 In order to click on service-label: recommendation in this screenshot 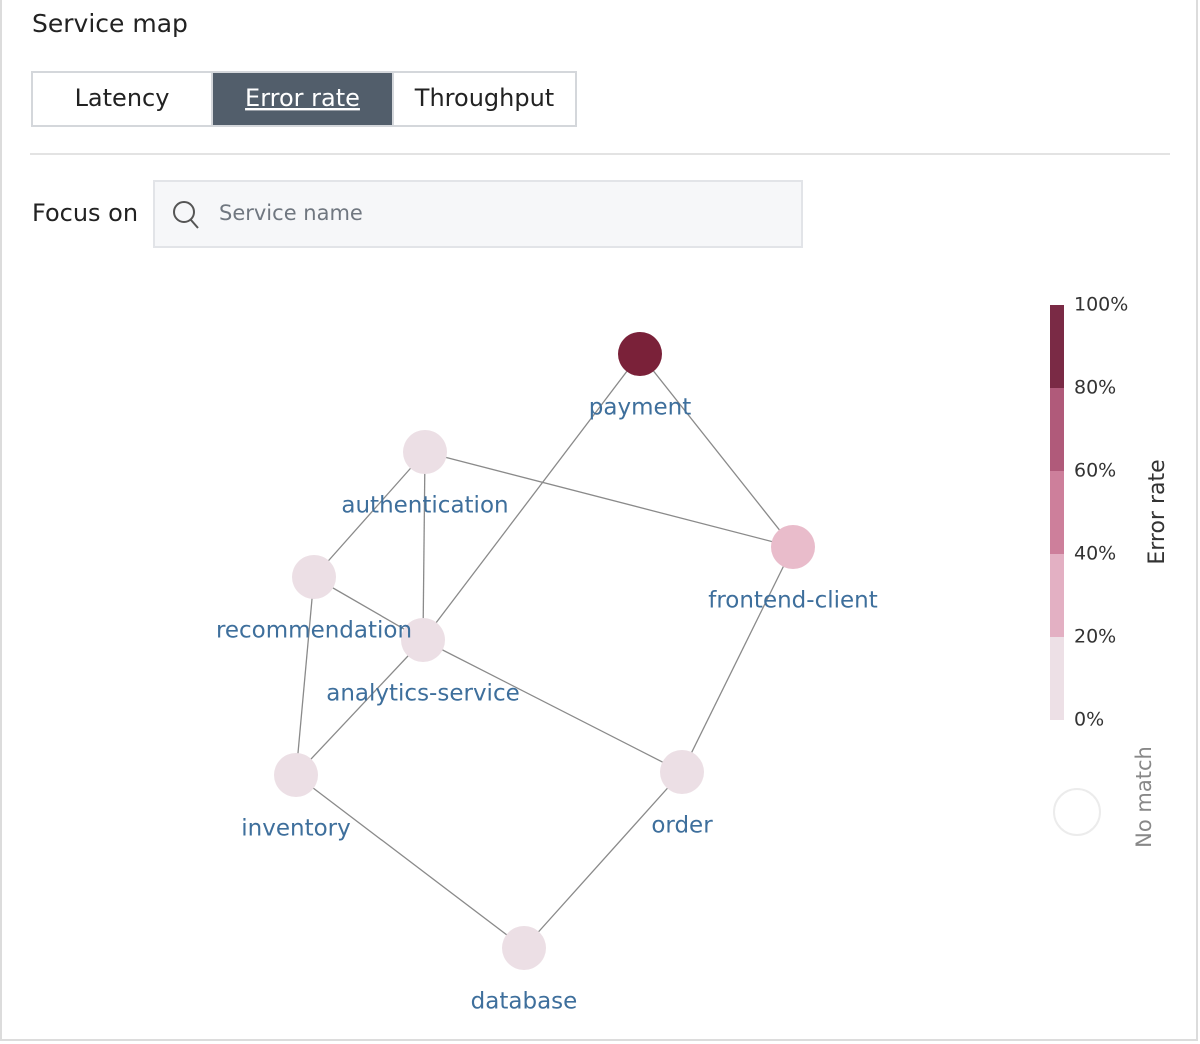, I will do `click(314, 631)`.